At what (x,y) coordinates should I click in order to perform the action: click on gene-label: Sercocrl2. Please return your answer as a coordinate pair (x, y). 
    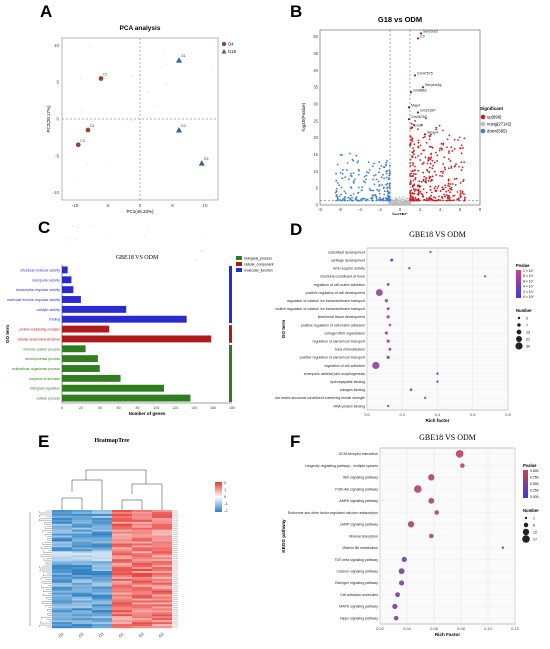
    Looking at the image, I should click on (430, 31).